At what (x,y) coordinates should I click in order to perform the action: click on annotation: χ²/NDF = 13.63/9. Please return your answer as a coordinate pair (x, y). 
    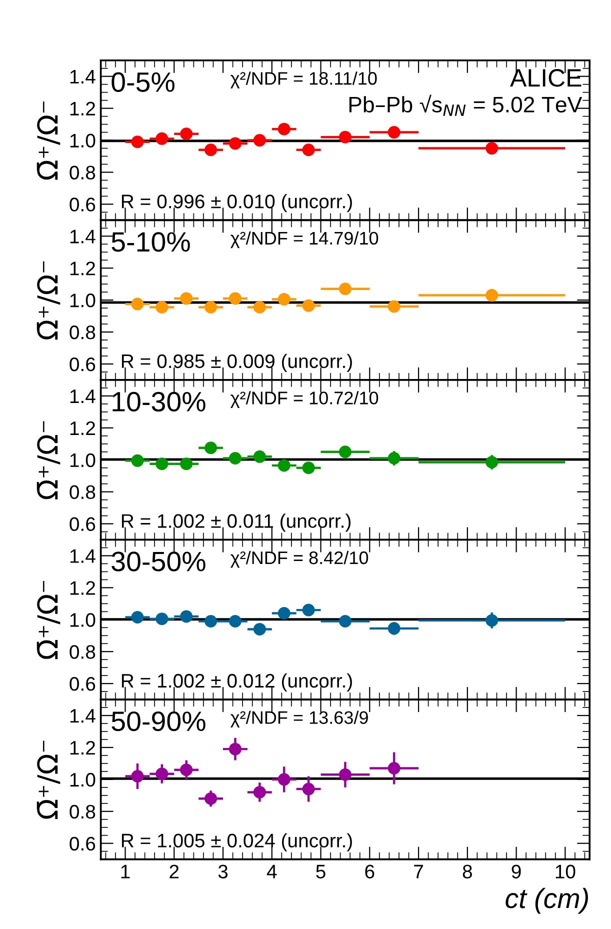
    Looking at the image, I should click on (299, 719).